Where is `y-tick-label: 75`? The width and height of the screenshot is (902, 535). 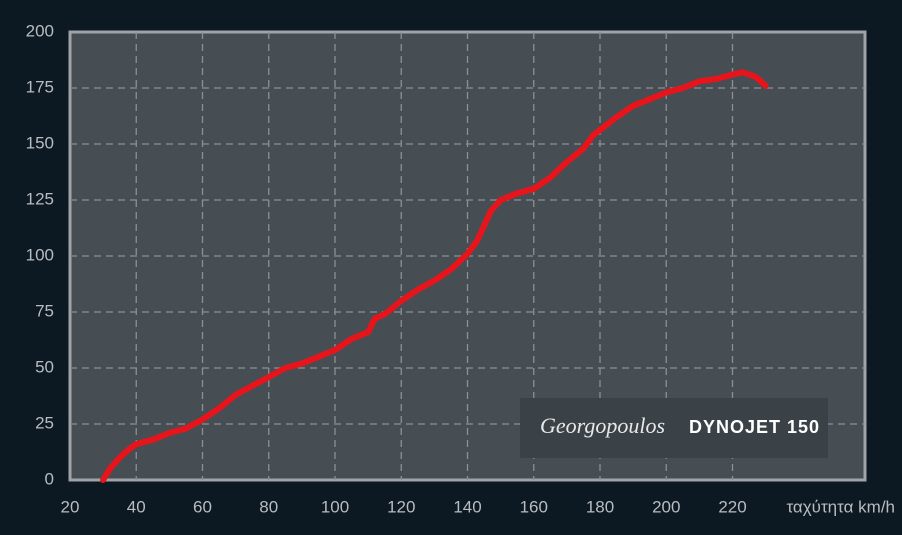
y-tick-label: 75 is located at coordinates (44, 310).